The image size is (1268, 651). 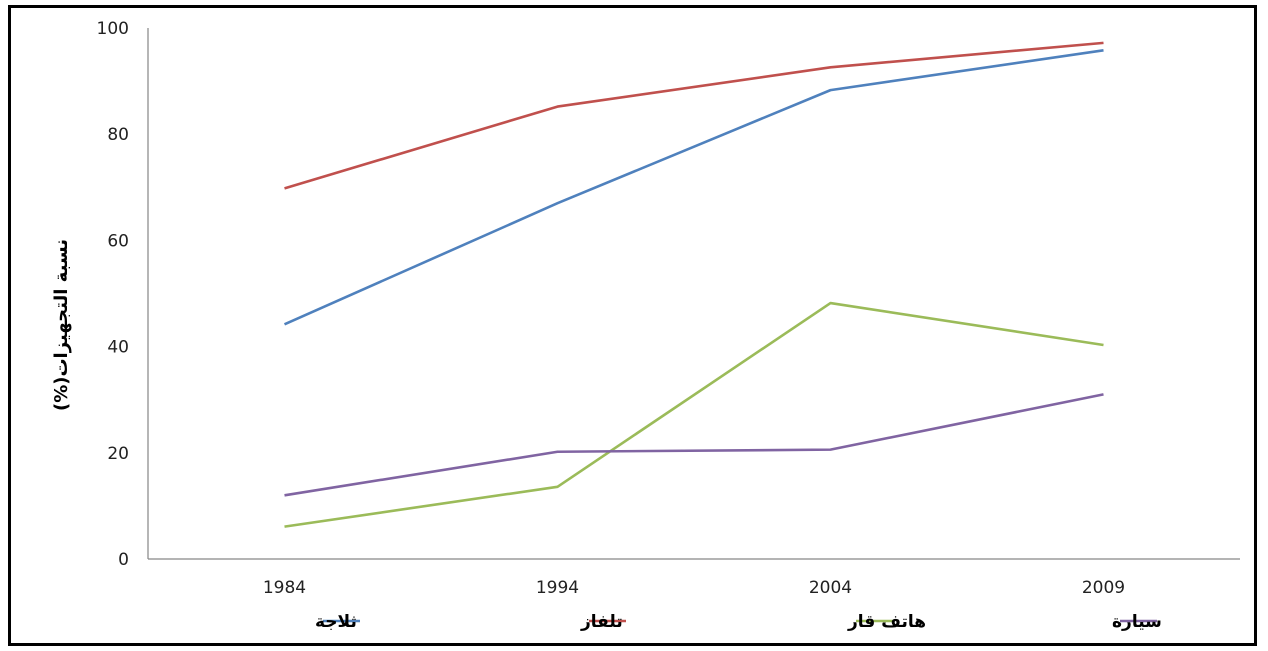 I want to click on x-tick-label: 1994, so click(x=557, y=588).